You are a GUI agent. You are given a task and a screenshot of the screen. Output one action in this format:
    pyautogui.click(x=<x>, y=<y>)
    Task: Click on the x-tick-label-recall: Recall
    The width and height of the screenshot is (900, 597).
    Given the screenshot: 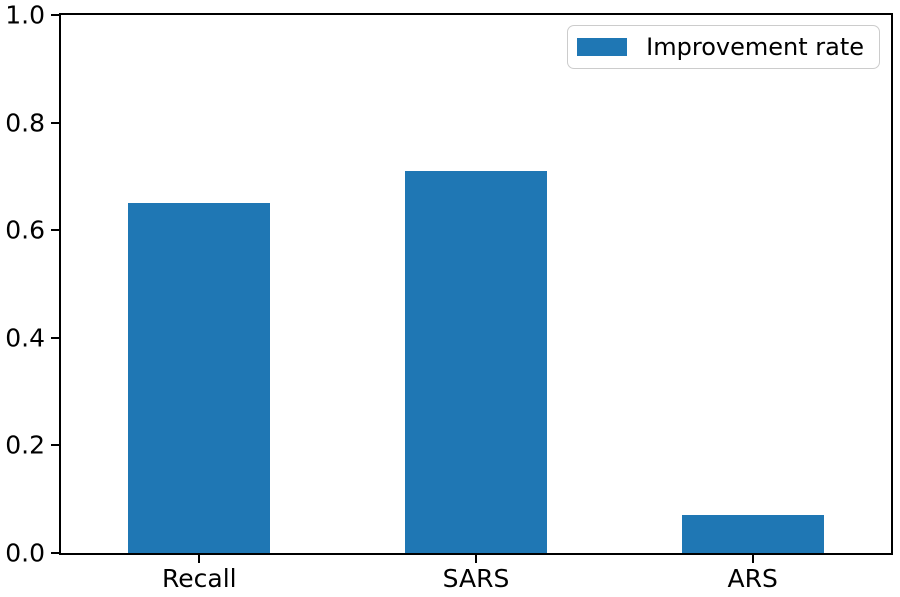 What is the action you would take?
    pyautogui.click(x=199, y=578)
    